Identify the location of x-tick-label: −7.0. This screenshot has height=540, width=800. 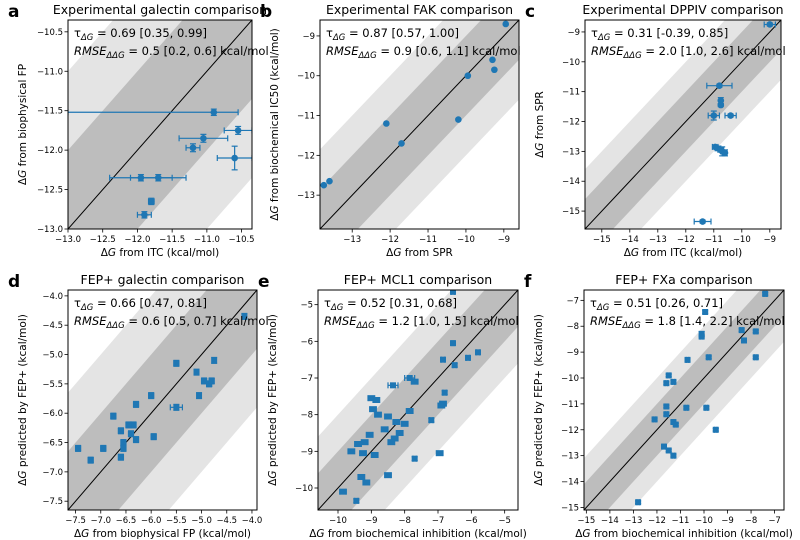
(100, 521).